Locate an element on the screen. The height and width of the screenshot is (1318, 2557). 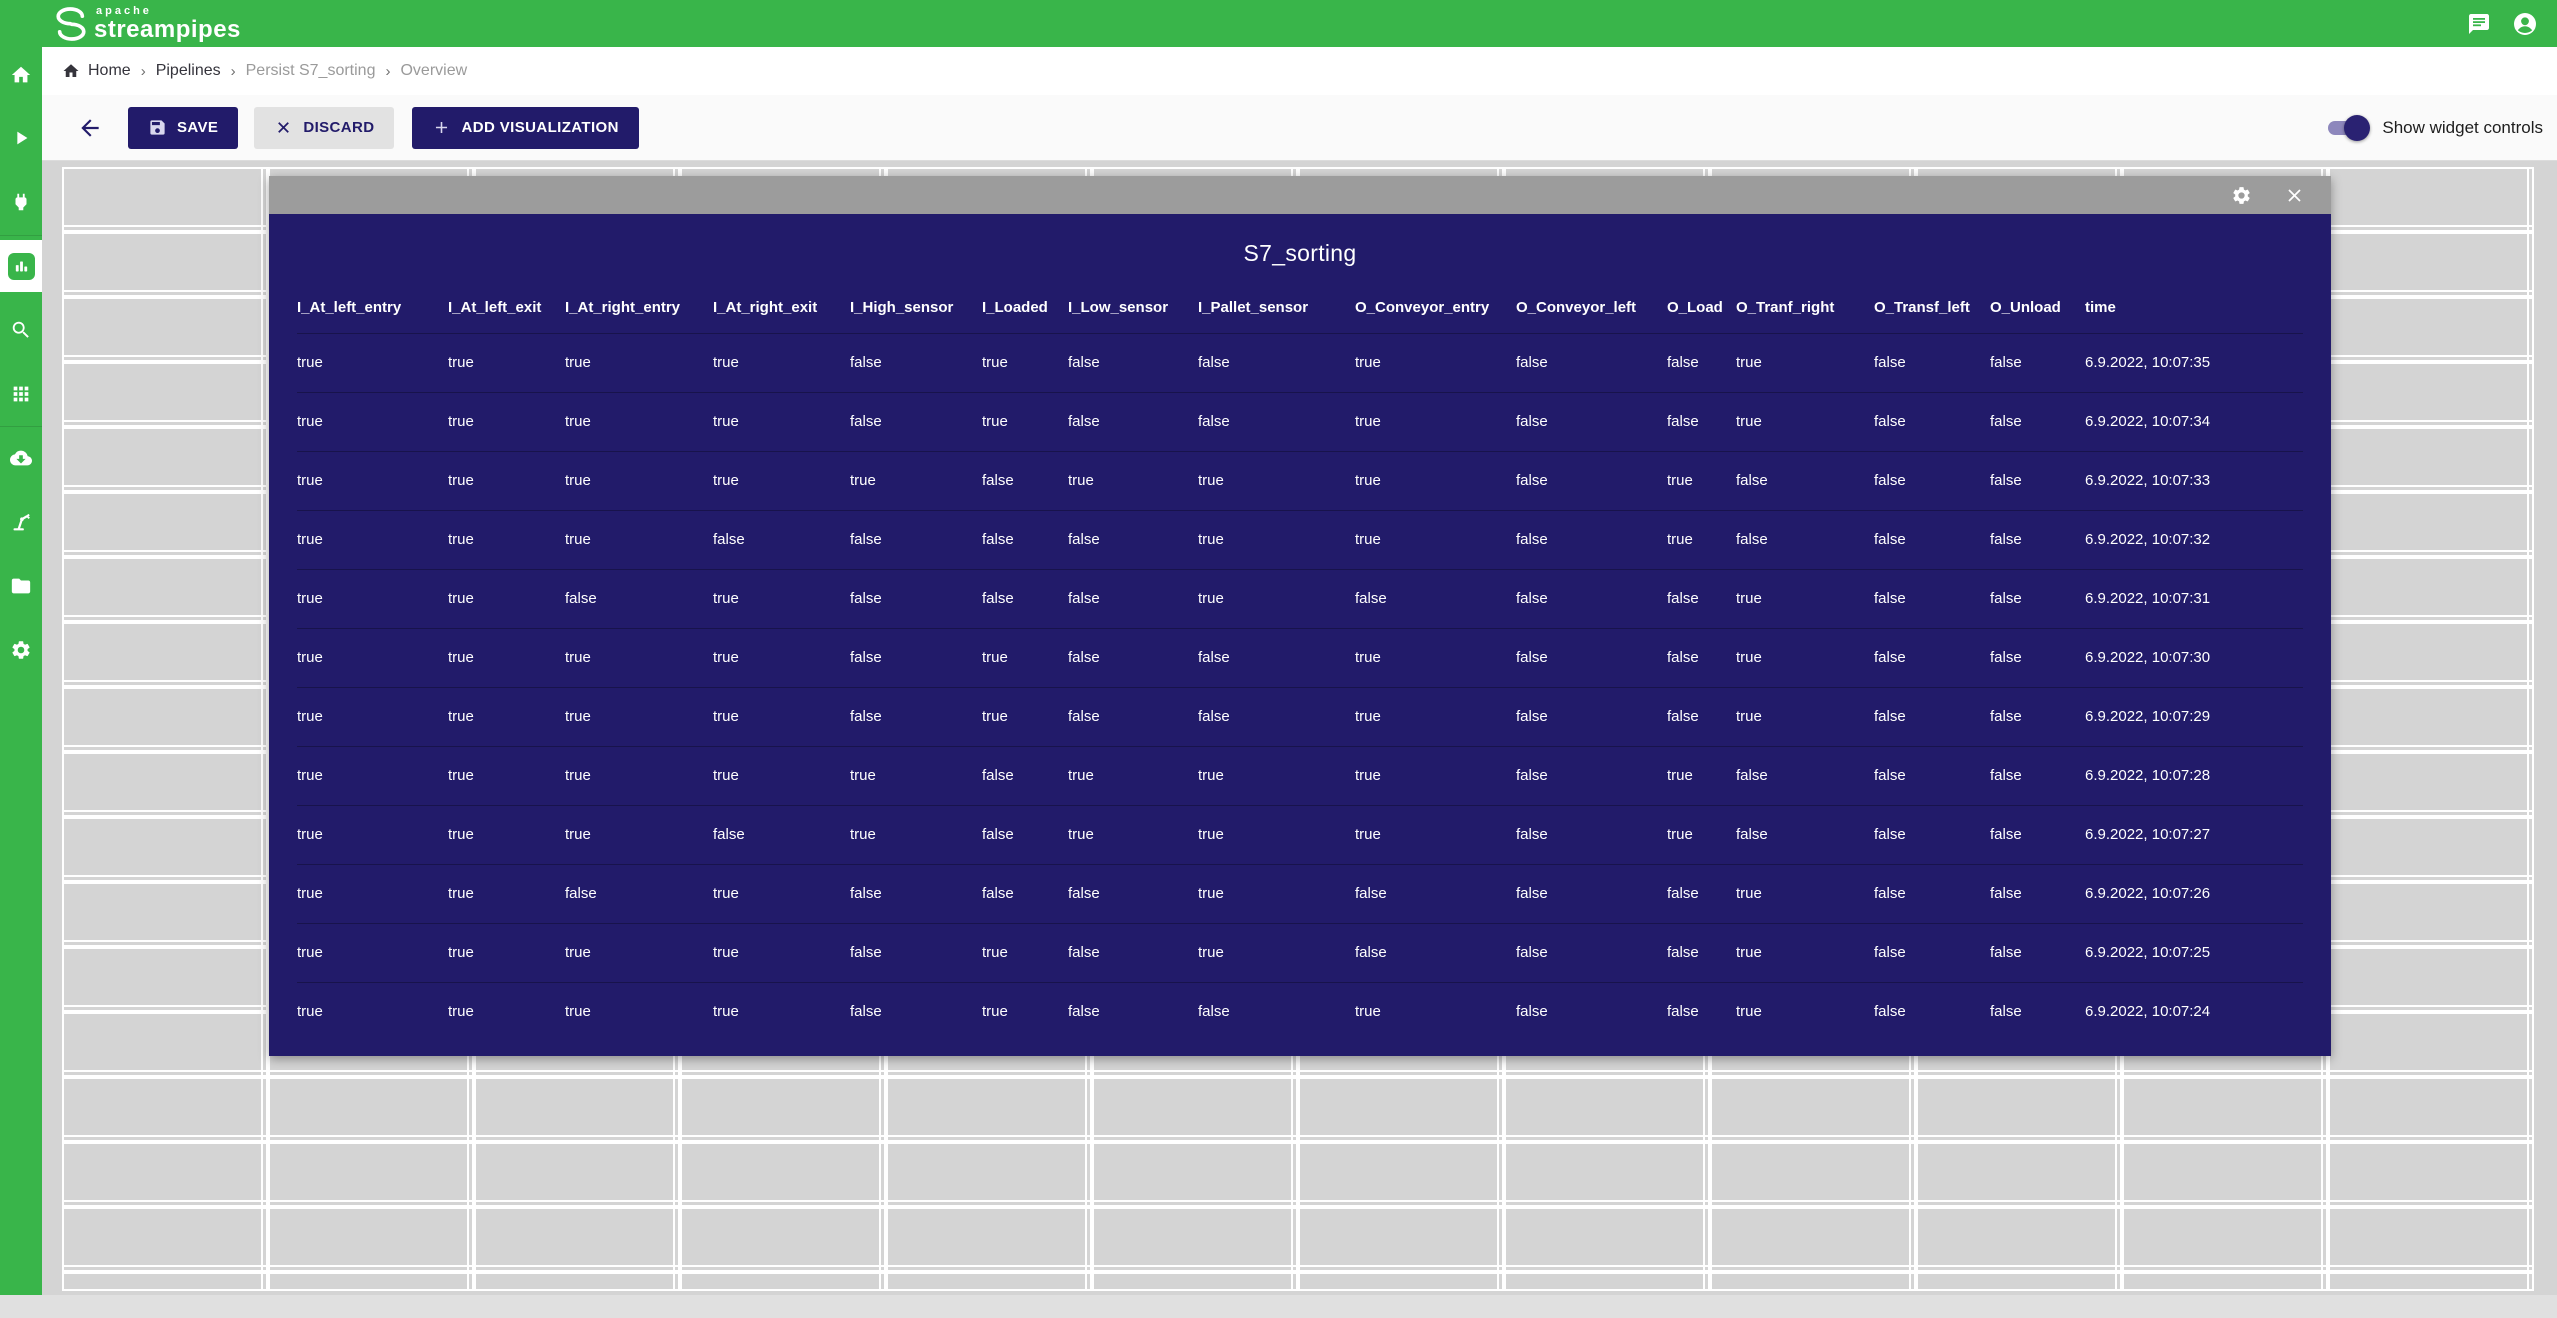
sidebar-divider is located at coordinates (21, 426).